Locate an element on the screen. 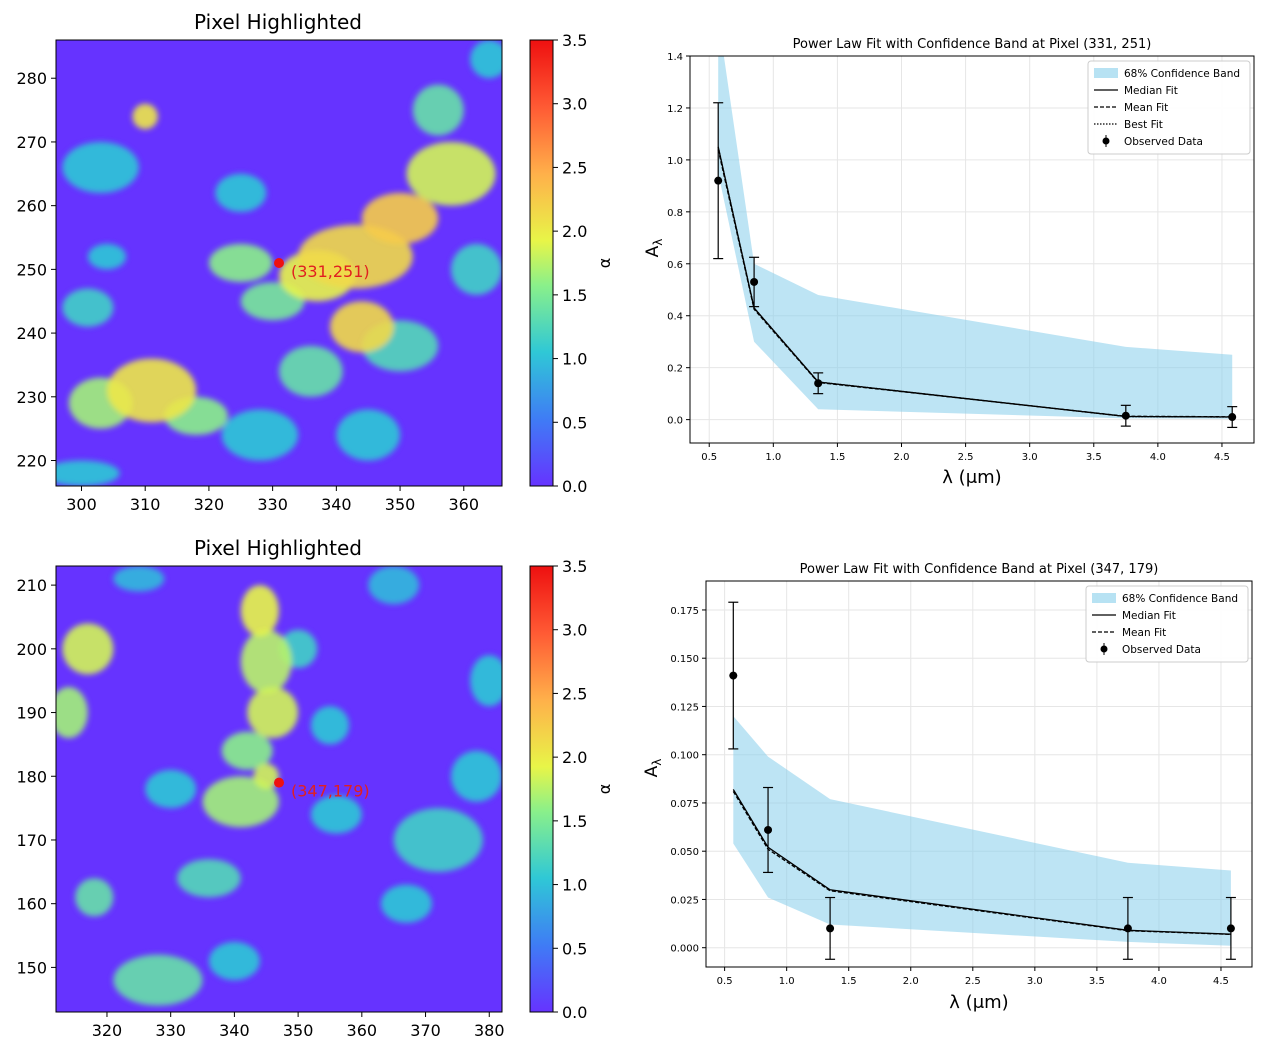 This screenshot has width=1262, height=1052. x-tick-label: 310 is located at coordinates (145, 504).